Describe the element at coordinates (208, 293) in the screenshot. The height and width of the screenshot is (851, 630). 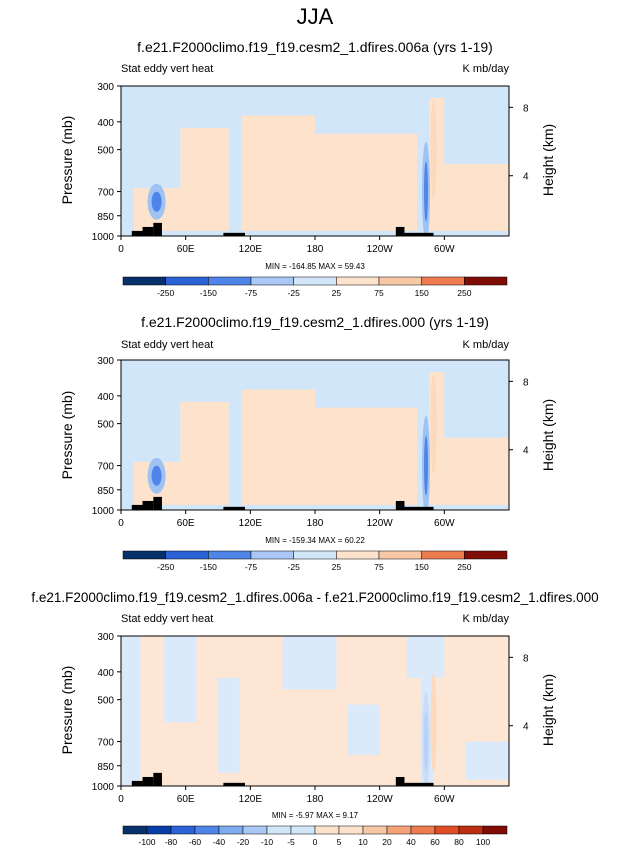
I see `colorbar-label: -150` at that location.